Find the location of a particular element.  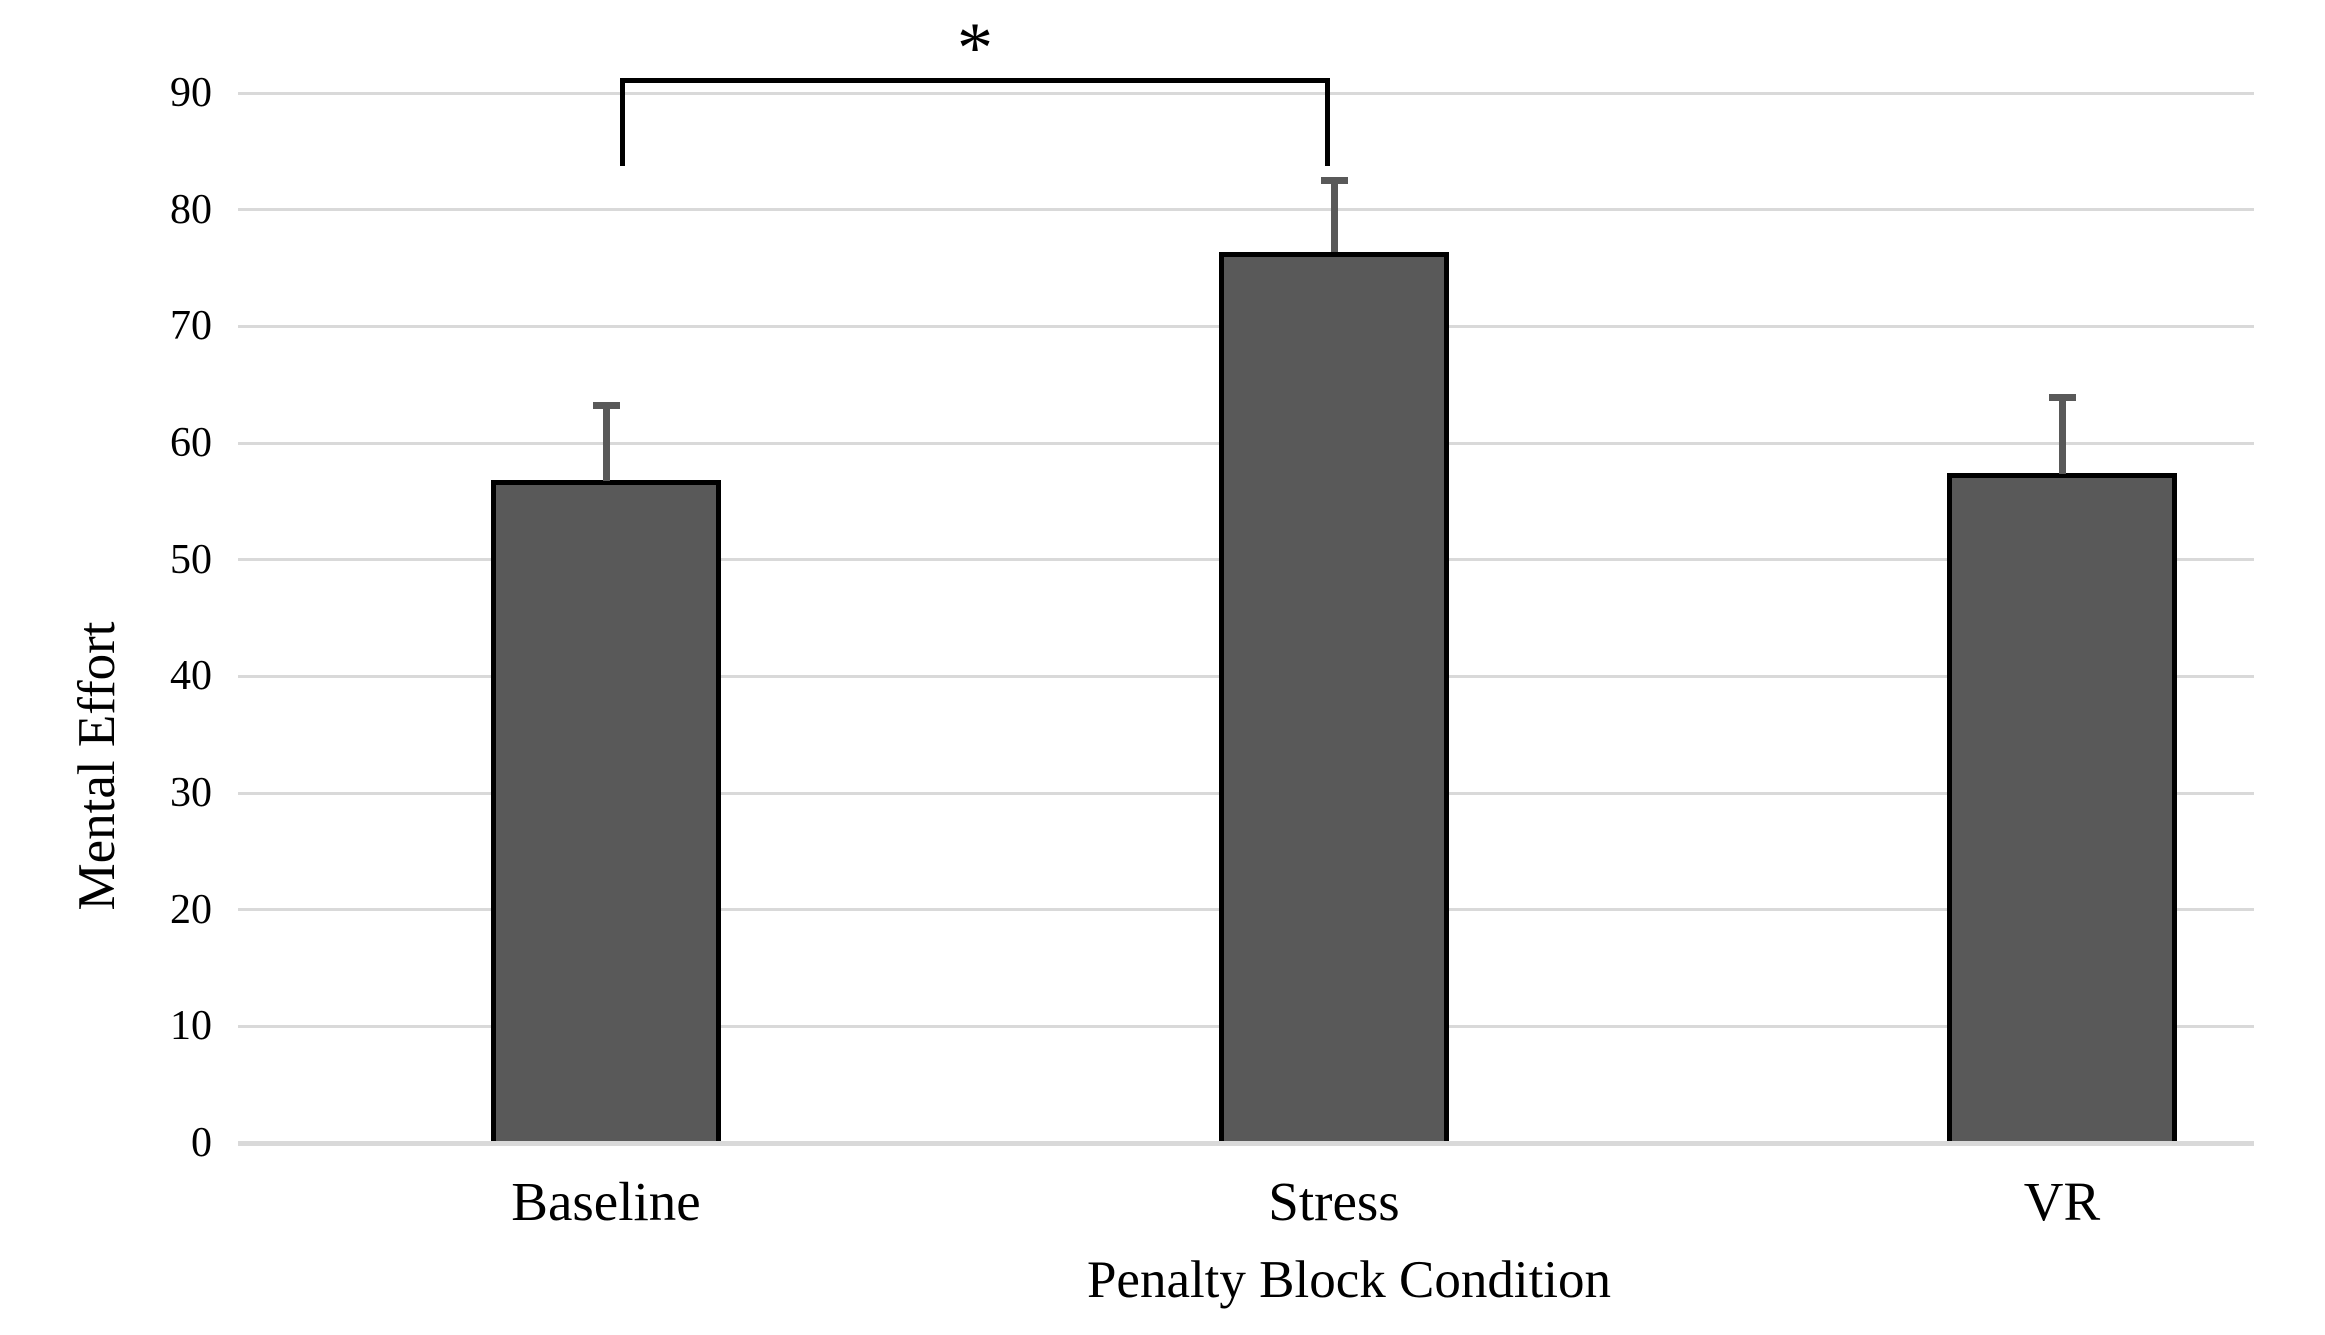

x-category-label-vr: VR is located at coordinates (2062, 1201).